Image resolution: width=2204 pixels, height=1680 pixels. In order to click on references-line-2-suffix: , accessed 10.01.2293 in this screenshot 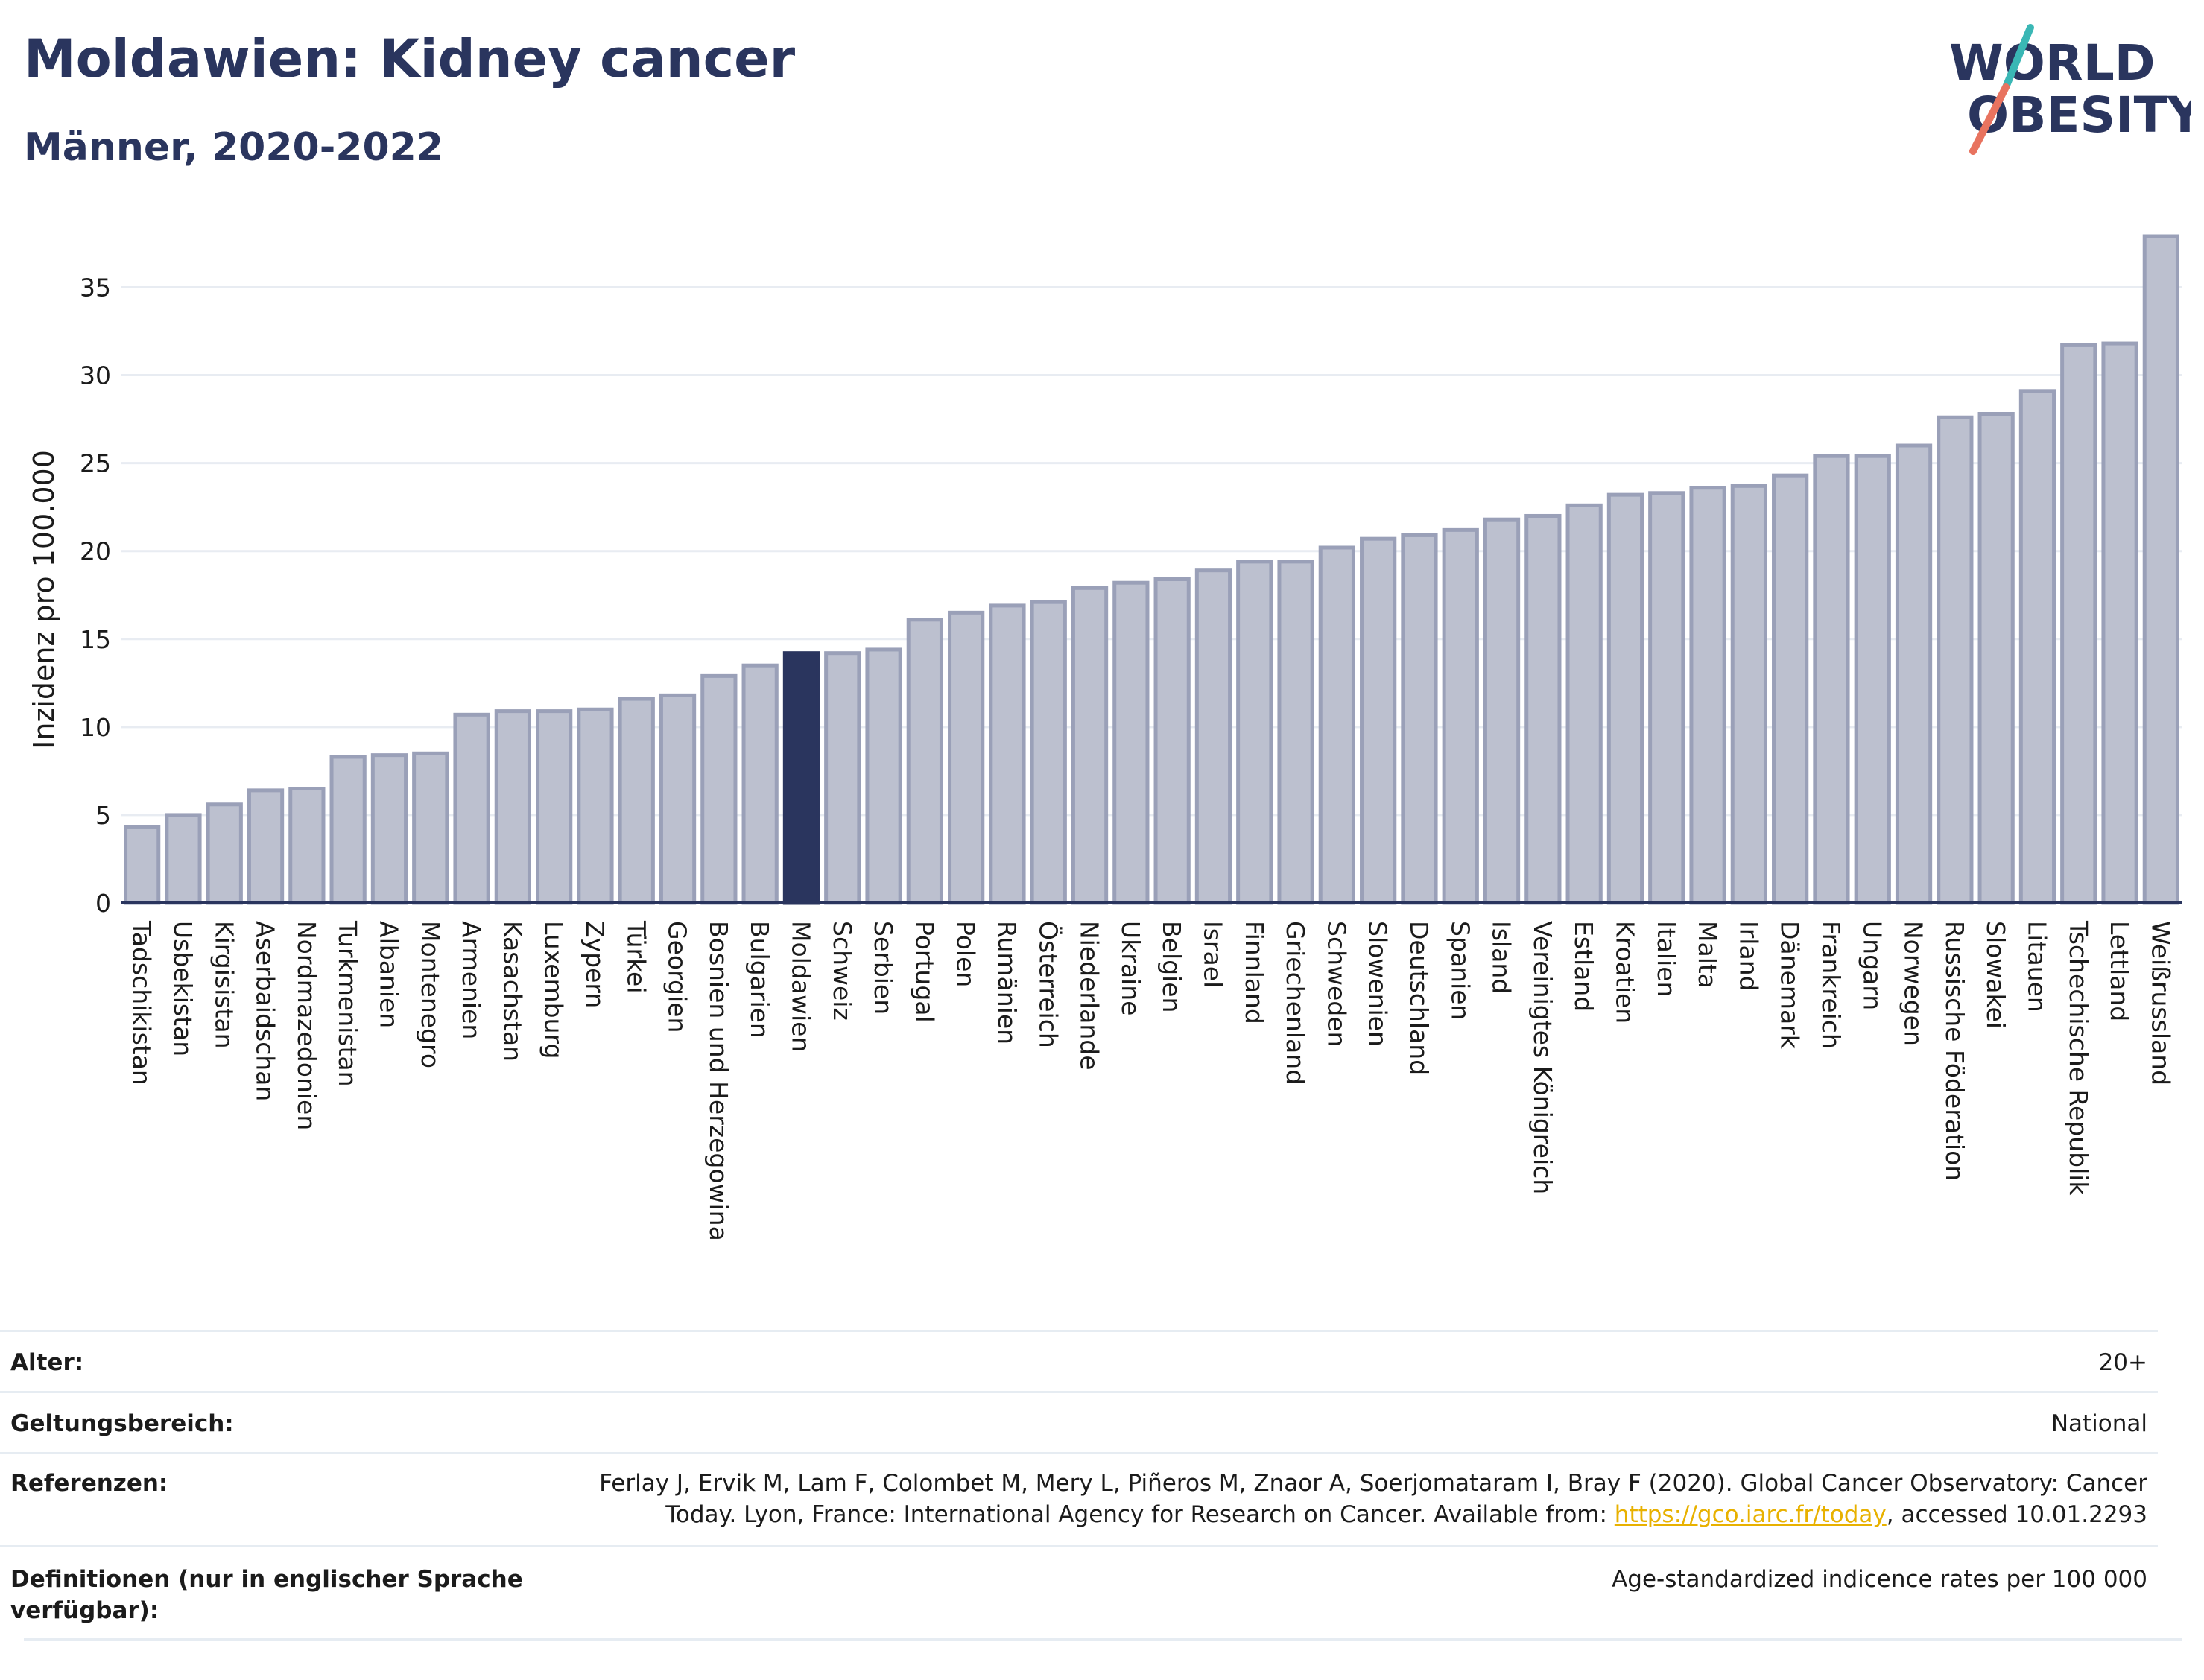, I will do `click(2016, 1514)`.